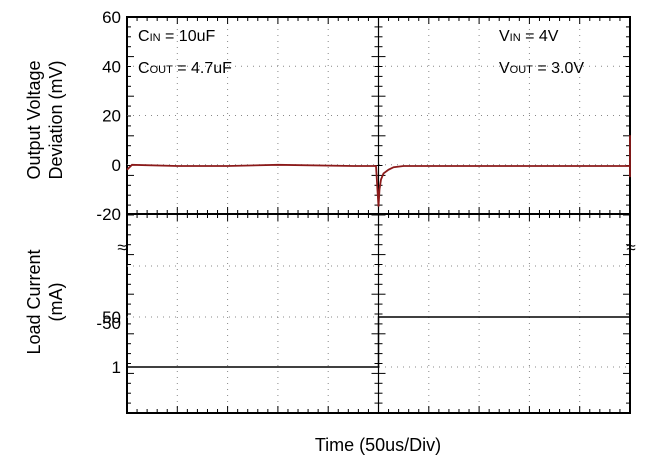  What do you see at coordinates (630, 247) in the screenshot?
I see `axis-break-right: ≈` at bounding box center [630, 247].